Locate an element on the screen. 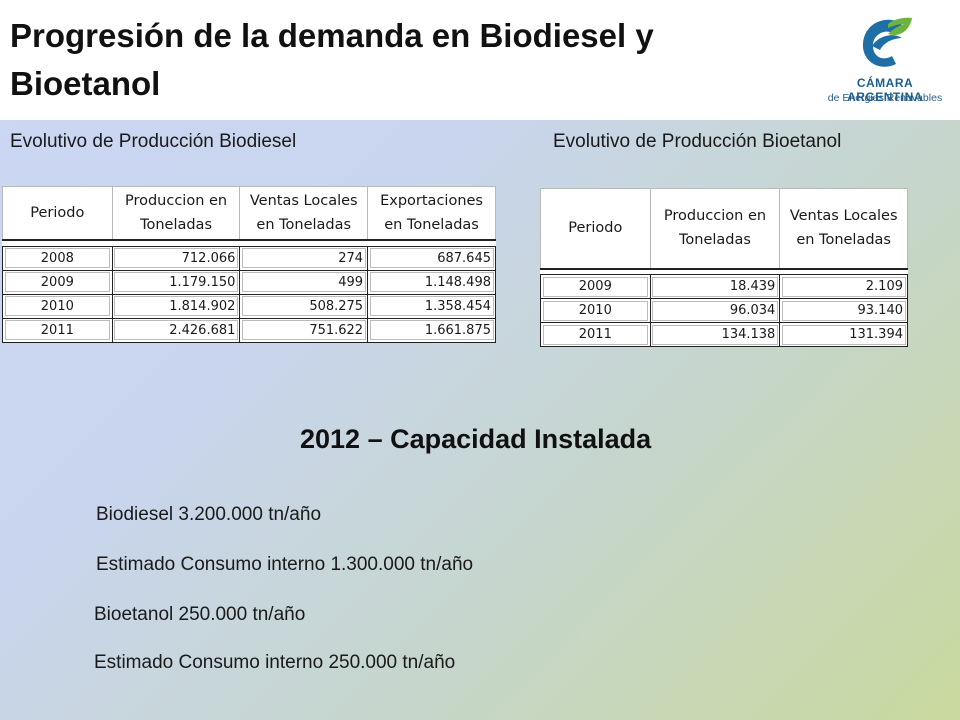  table-row: 2011 2.426.681 751.622 1.661.875 is located at coordinates (249, 330).